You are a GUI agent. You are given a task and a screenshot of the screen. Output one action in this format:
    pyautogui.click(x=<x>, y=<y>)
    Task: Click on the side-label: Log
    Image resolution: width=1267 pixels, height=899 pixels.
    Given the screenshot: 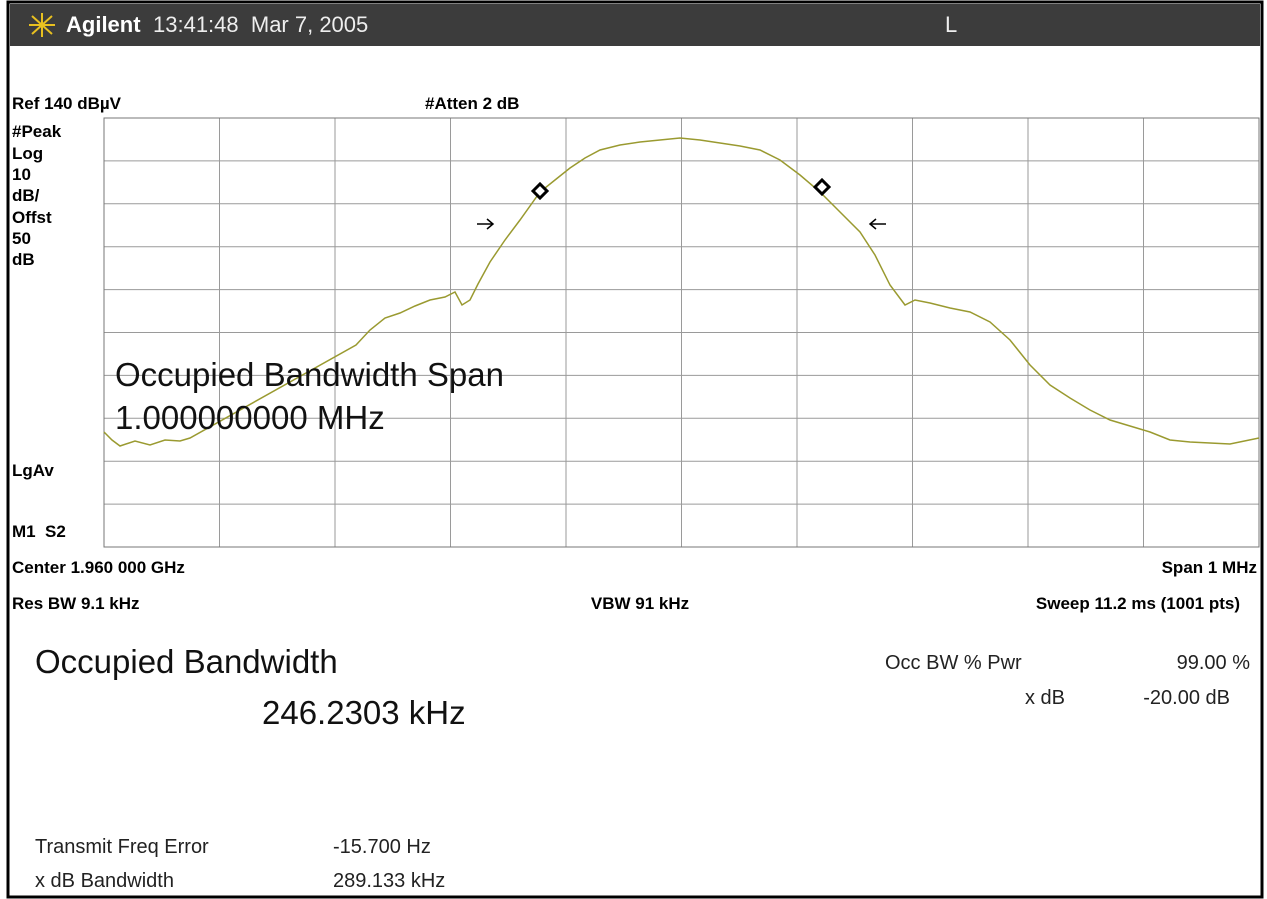 What is the action you would take?
    pyautogui.click(x=27, y=153)
    